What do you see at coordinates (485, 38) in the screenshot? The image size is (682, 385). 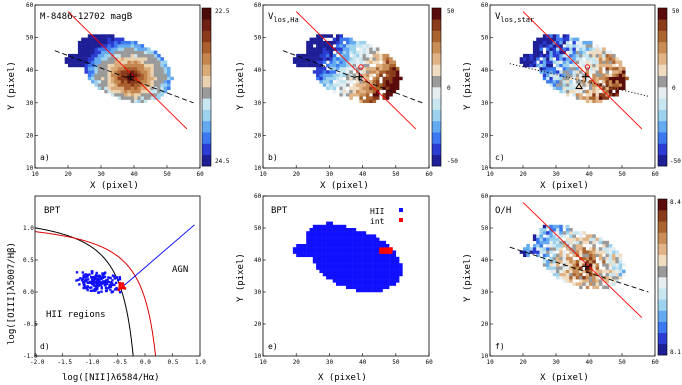 I see `map-ytick-label: 50` at bounding box center [485, 38].